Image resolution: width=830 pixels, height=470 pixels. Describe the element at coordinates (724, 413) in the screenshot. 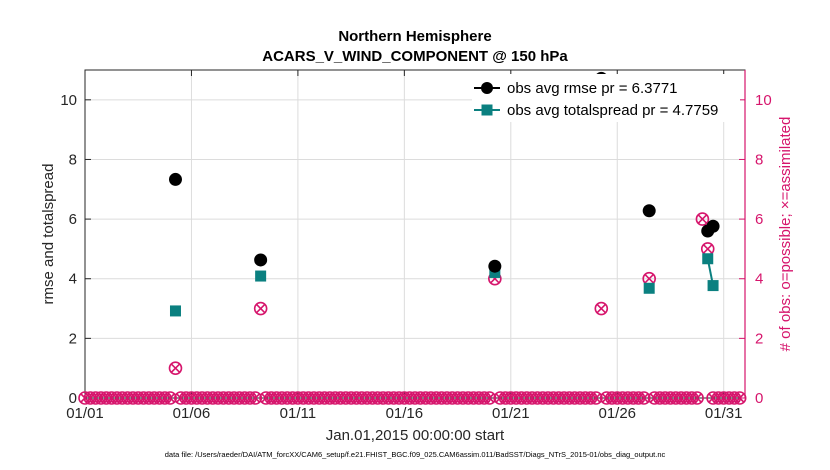

I see `x-tick-label: 01/31` at that location.